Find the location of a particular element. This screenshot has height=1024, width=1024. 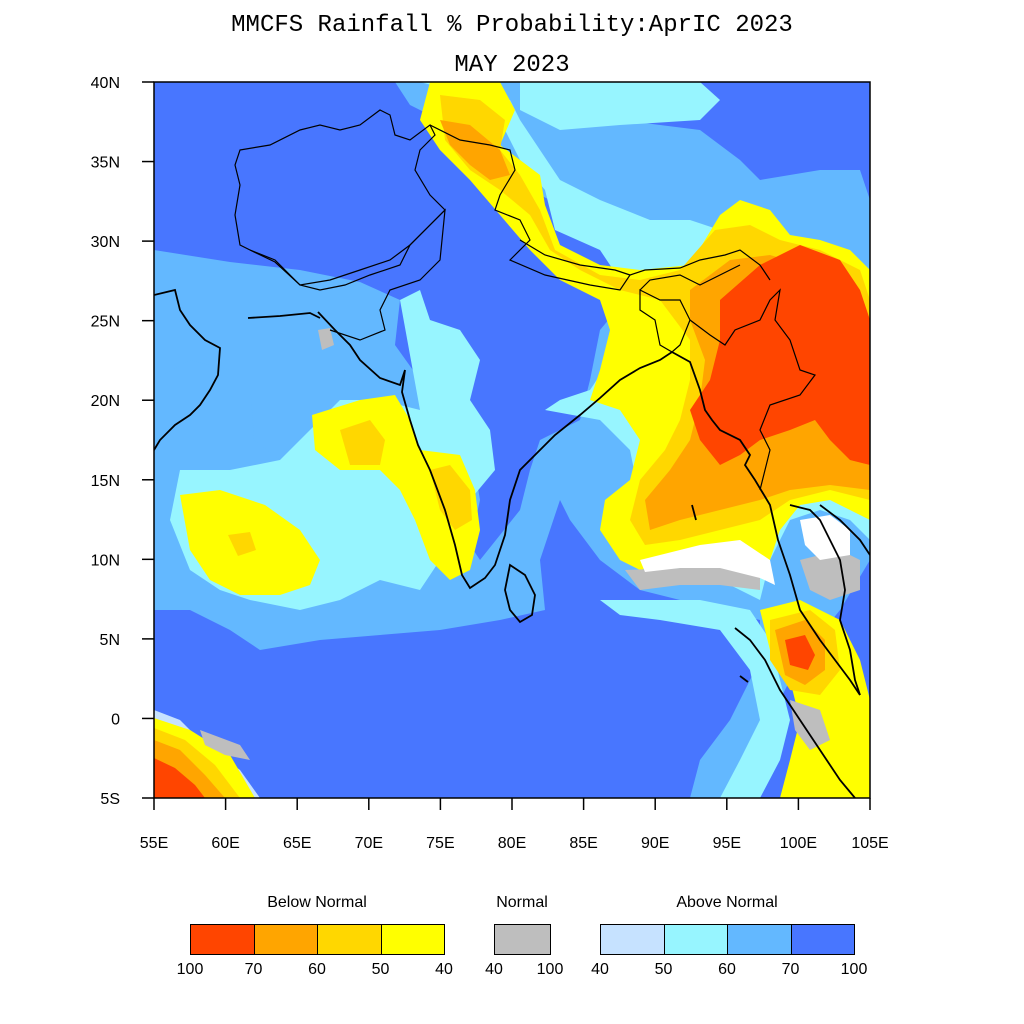

sumatra-coast is located at coordinates (795, 712).